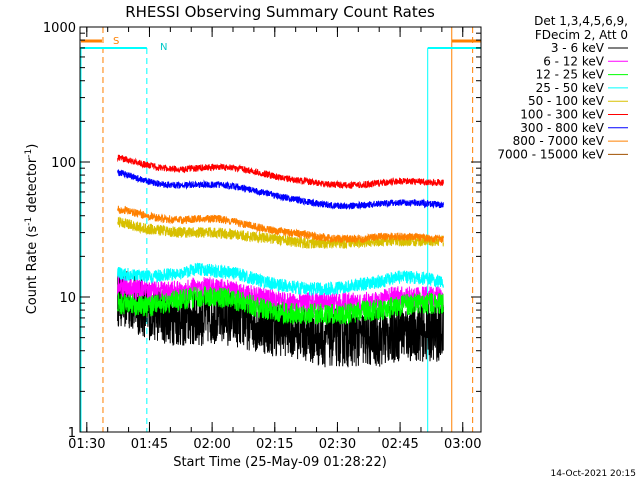 This screenshot has height=480, width=640. I want to click on annotation-n: N, so click(163, 47).